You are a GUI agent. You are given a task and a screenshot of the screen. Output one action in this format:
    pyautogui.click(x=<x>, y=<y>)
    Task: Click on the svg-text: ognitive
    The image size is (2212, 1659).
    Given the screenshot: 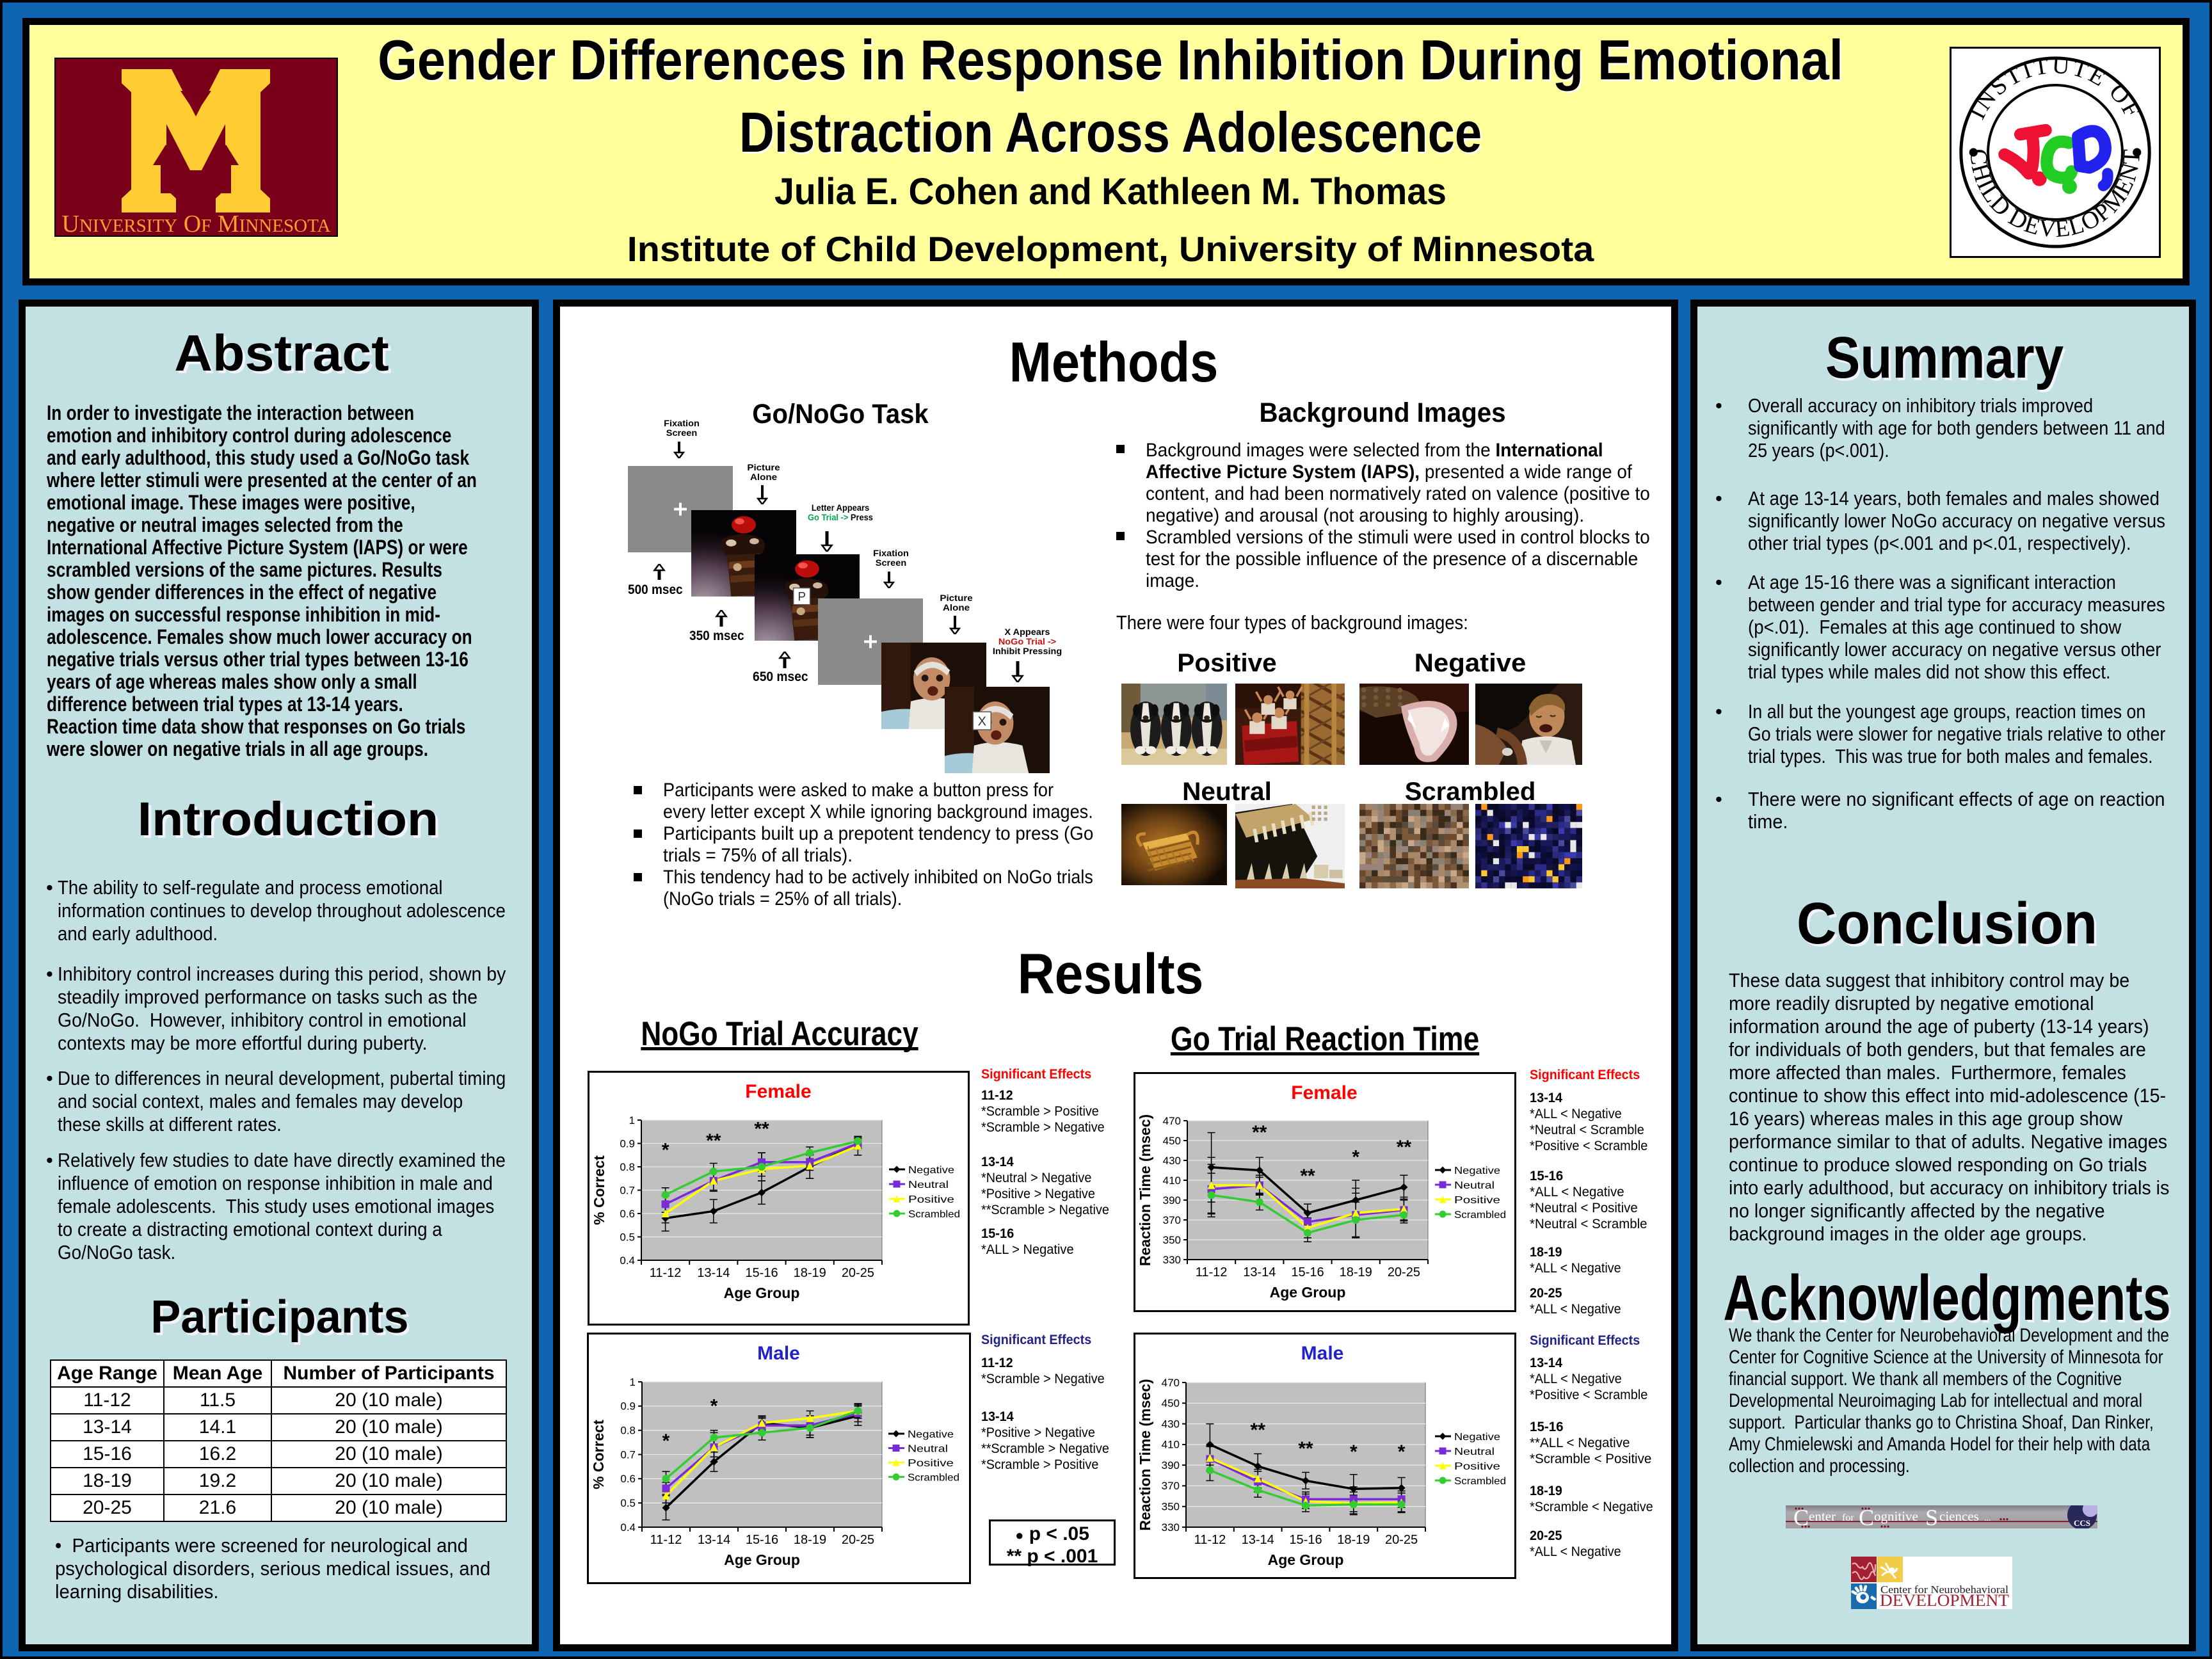 What is the action you would take?
    pyautogui.click(x=1896, y=1516)
    